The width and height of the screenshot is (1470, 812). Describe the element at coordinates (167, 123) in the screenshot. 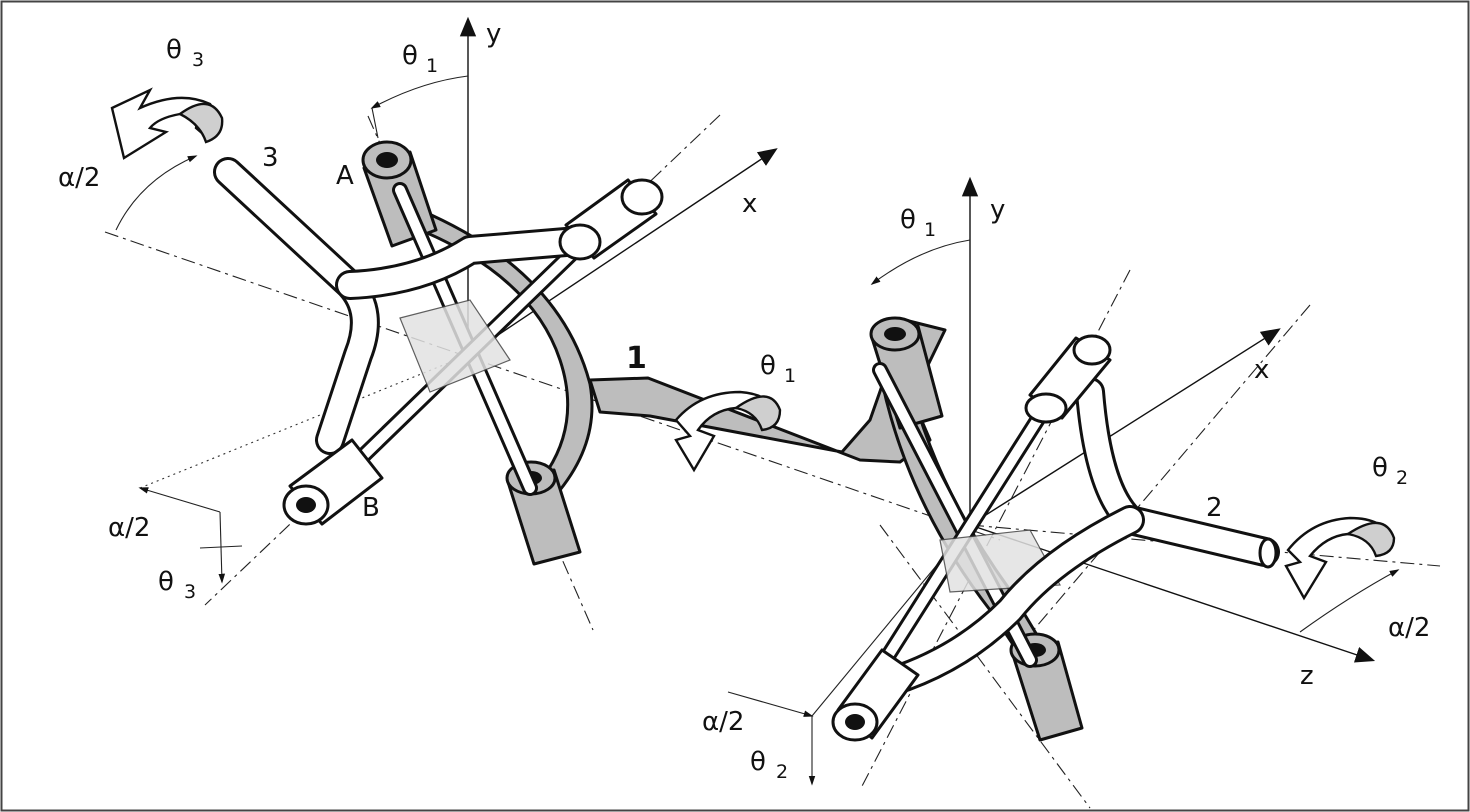

I see `rotation-arrow-theta3` at that location.